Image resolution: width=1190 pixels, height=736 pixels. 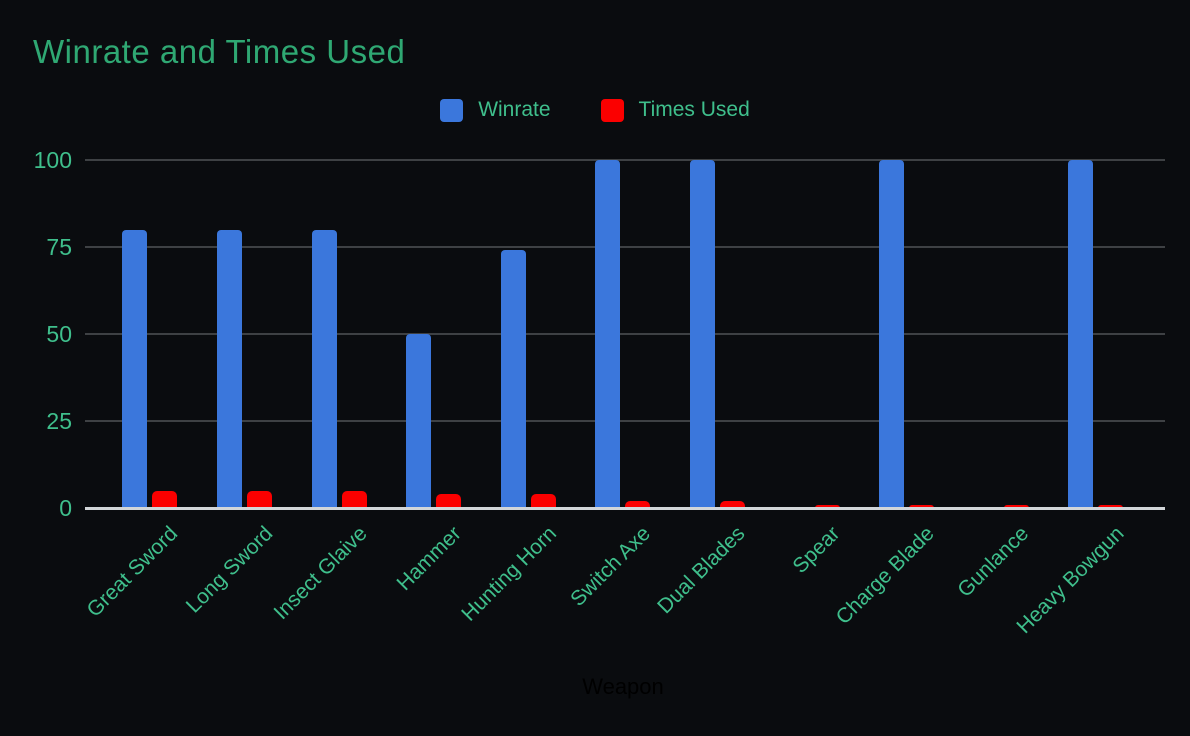 What do you see at coordinates (59, 334) in the screenshot?
I see `y-tick-label: 50` at bounding box center [59, 334].